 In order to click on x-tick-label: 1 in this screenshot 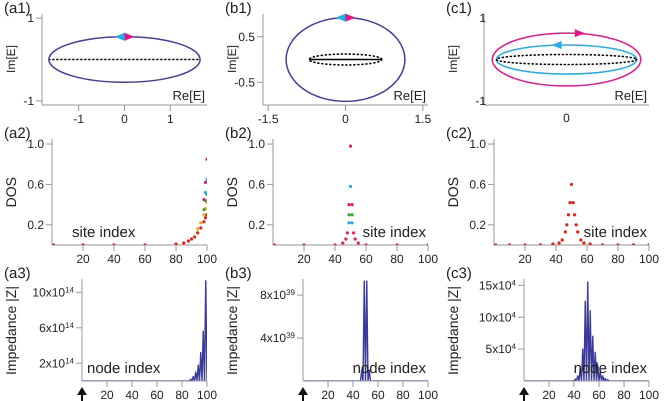, I will do `click(170, 119)`.